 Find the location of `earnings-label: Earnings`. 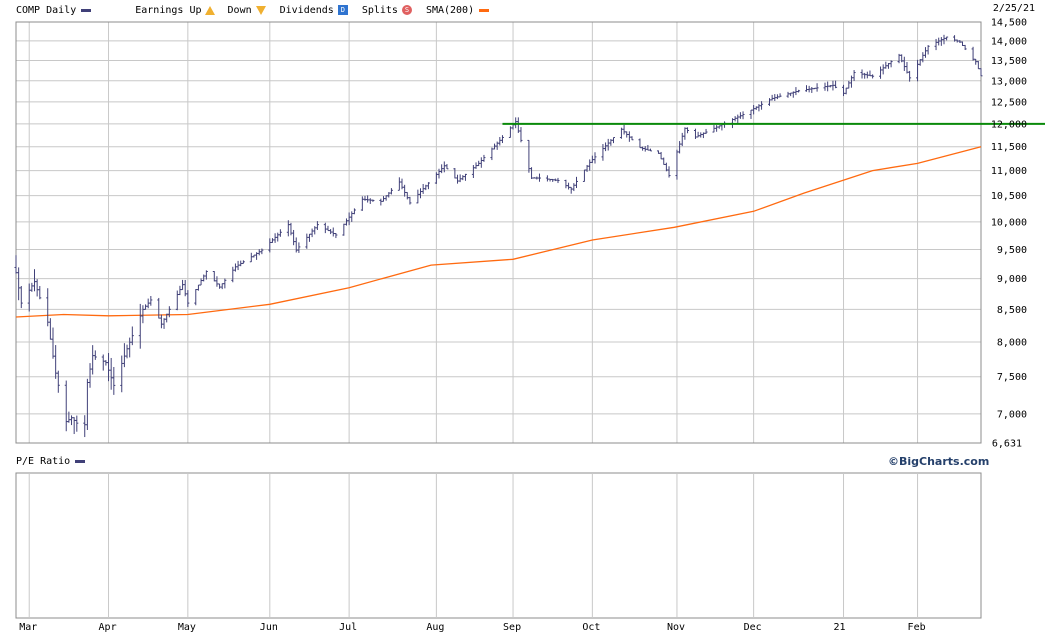

earnings-label: Earnings is located at coordinates (159, 10).